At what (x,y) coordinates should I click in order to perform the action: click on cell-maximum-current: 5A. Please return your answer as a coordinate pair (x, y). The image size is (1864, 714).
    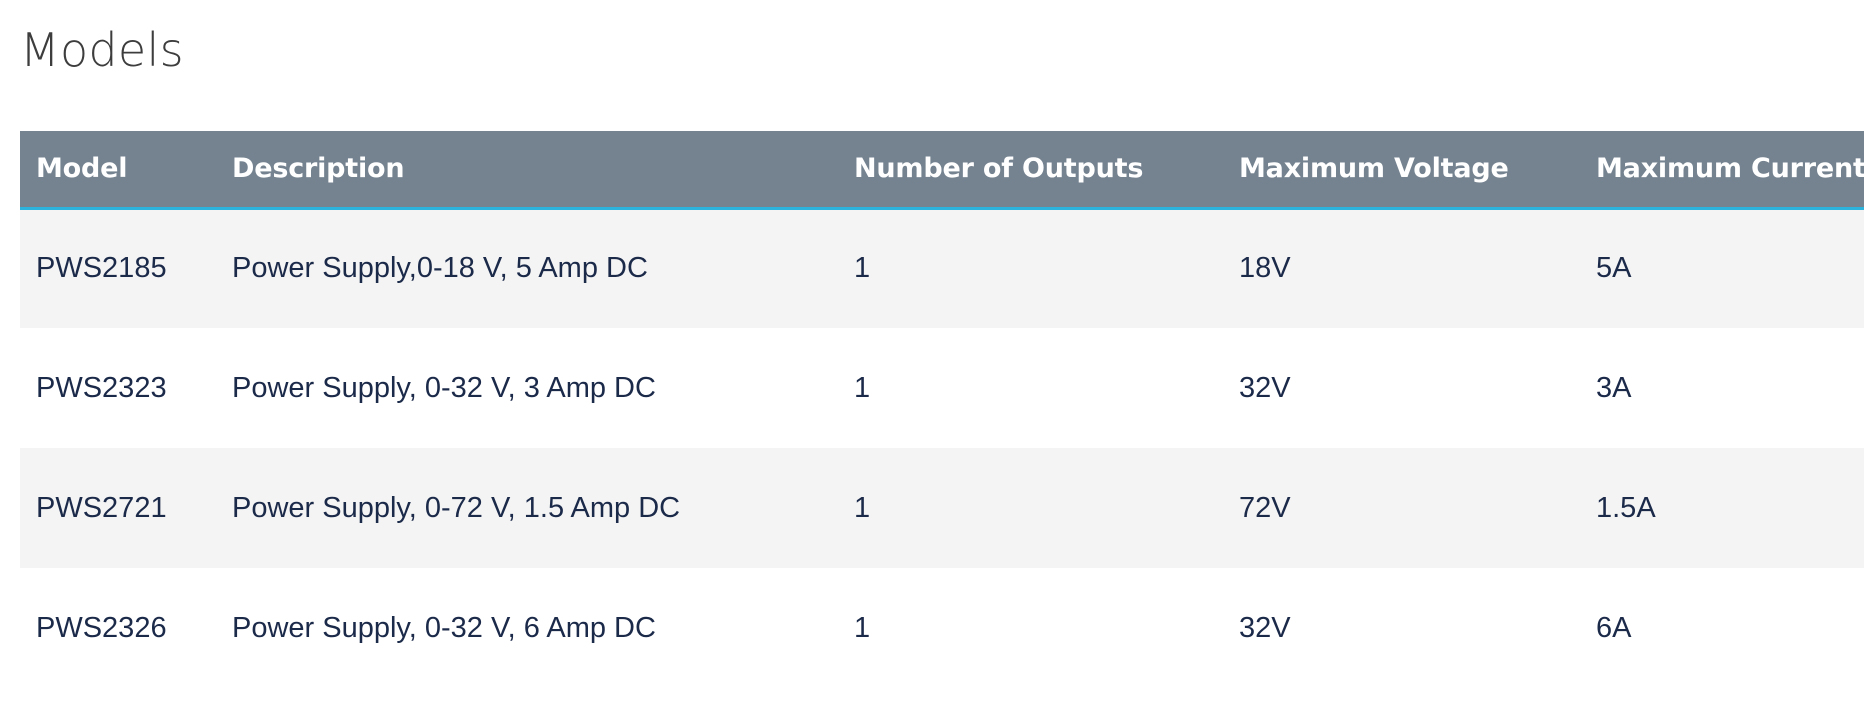
    Looking at the image, I should click on (1614, 268).